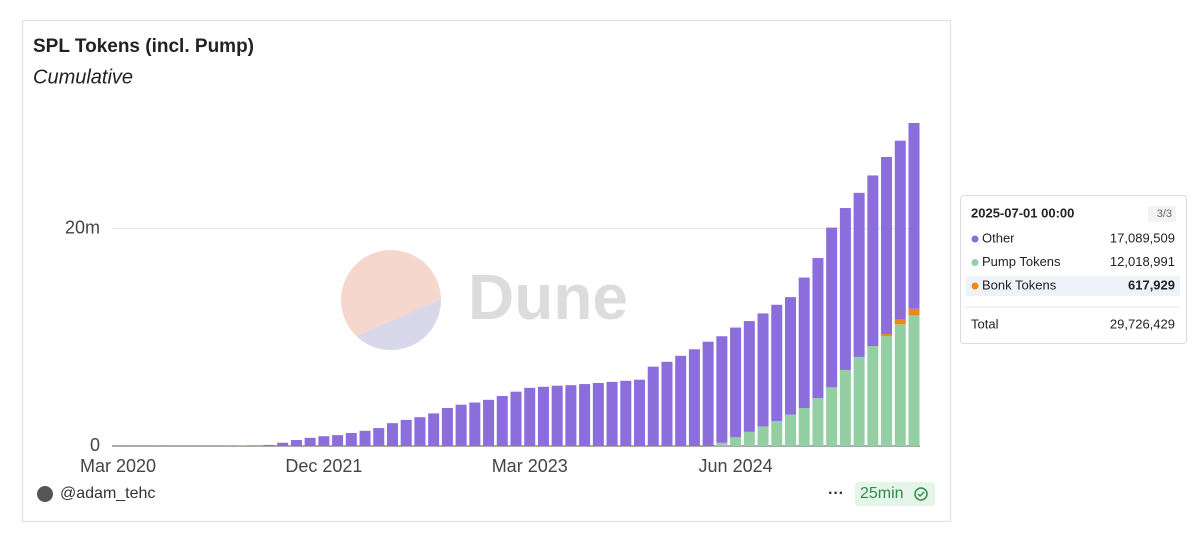 This screenshot has width=1200, height=537. I want to click on tooltip-name: Other, so click(998, 237).